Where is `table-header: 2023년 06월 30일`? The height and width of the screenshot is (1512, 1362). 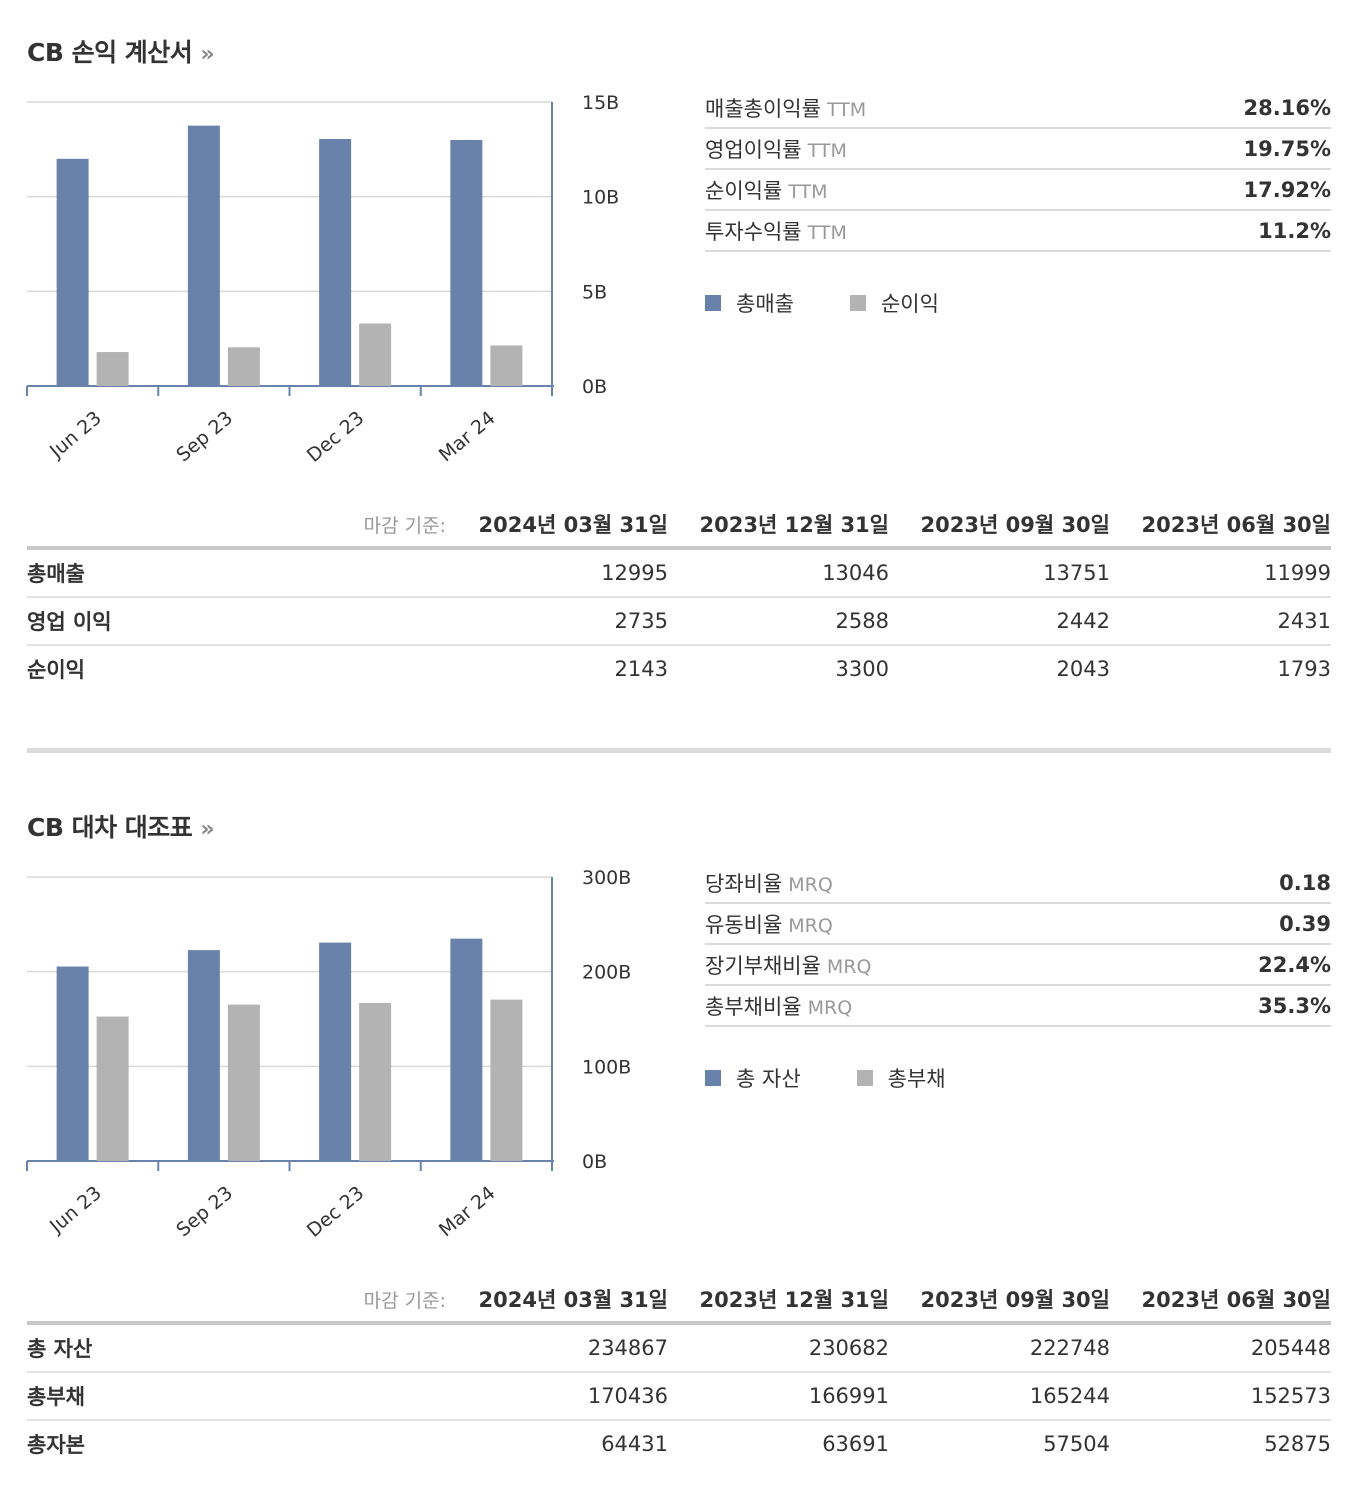 table-header: 2023년 06월 30일 is located at coordinates (1236, 1300).